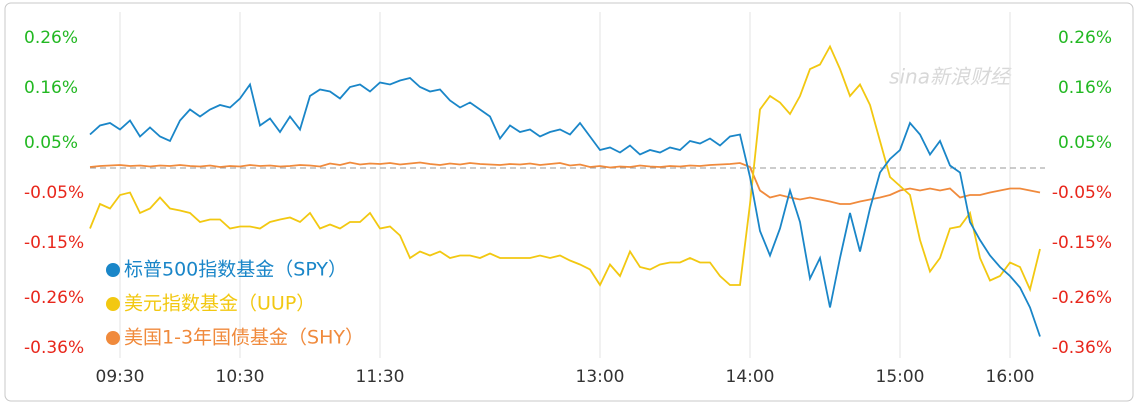 Image resolution: width=1139 pixels, height=407 pixels. What do you see at coordinates (1082, 348) in the screenshot?
I see `y2-tick-label: -0.36%` at bounding box center [1082, 348].